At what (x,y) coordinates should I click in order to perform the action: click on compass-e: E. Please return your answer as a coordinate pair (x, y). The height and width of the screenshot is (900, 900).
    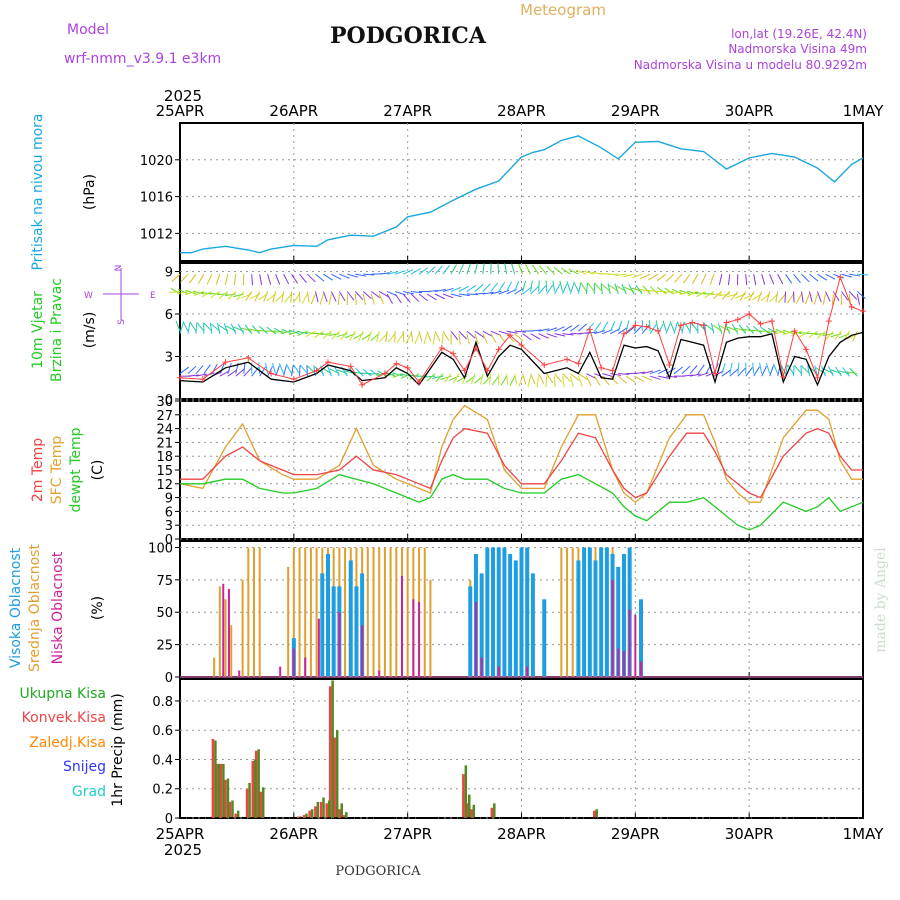
    Looking at the image, I should click on (153, 296).